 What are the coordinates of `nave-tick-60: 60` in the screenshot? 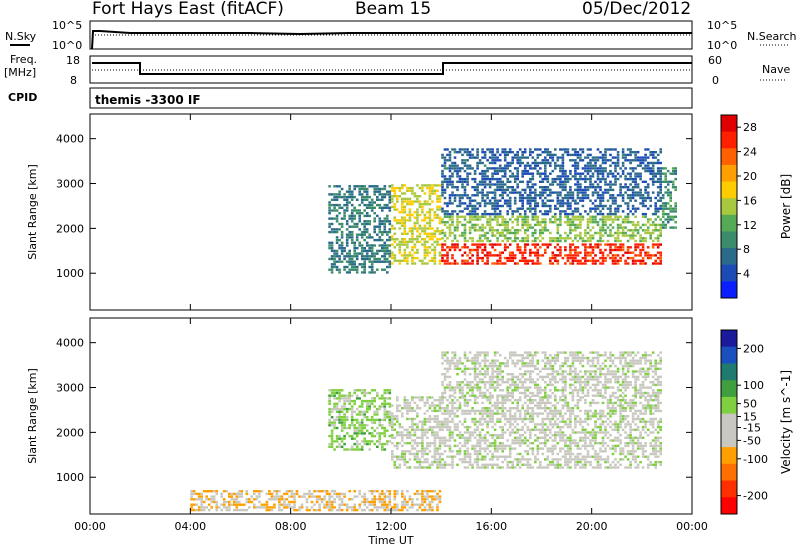 It's located at (715, 60).